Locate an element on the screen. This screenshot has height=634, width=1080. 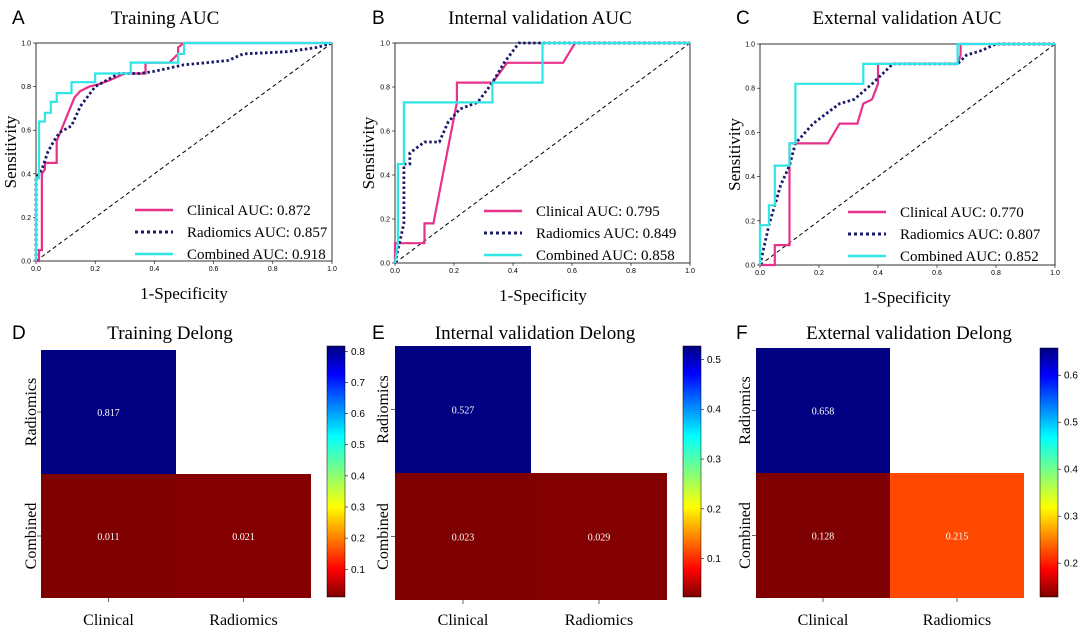
colorbar-tick-label: 0.6 is located at coordinates (358, 414).